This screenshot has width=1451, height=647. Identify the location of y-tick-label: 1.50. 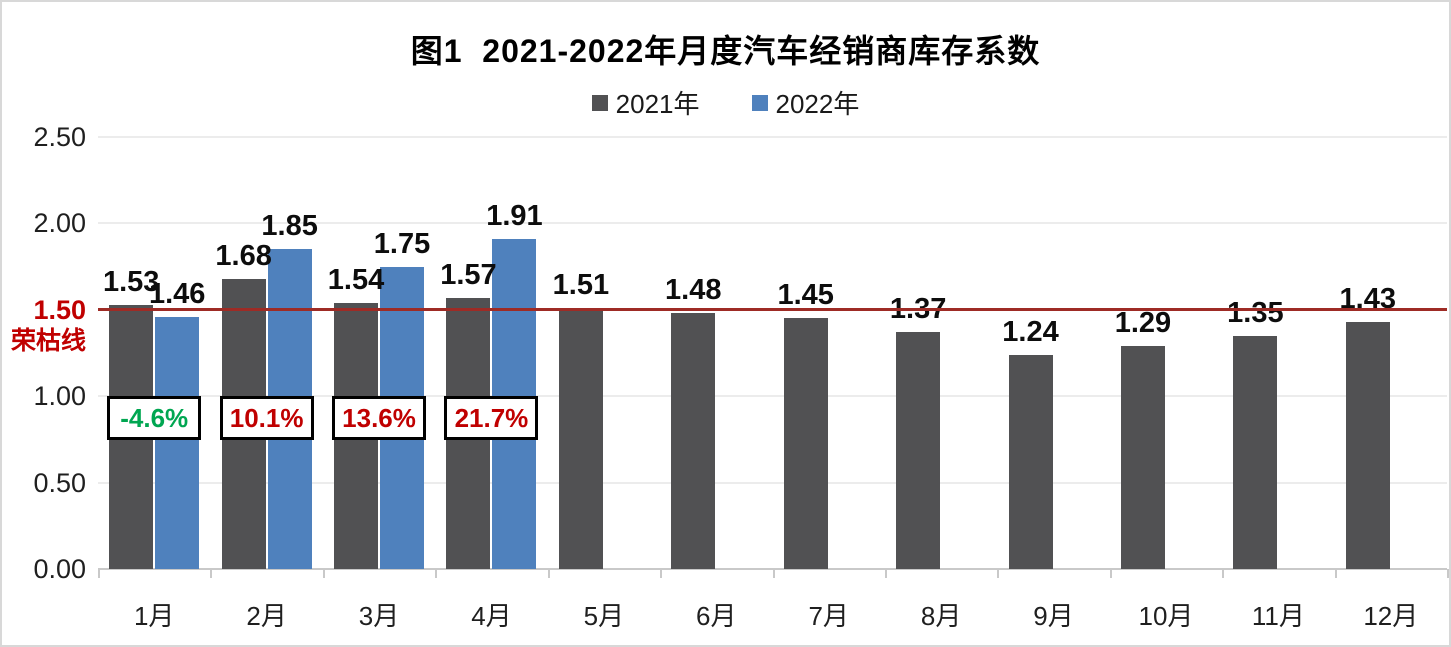
(59, 309).